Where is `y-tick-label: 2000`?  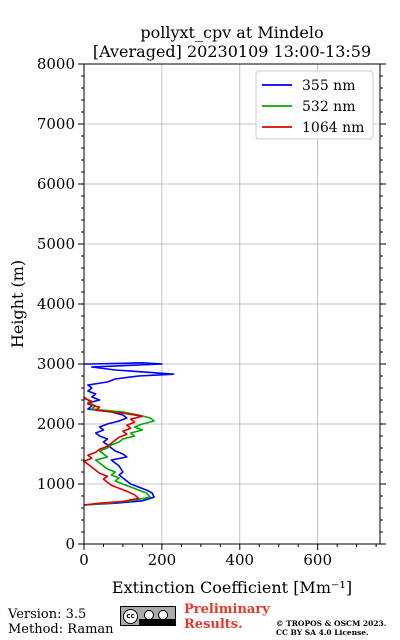 y-tick-label: 2000 is located at coordinates (56, 424).